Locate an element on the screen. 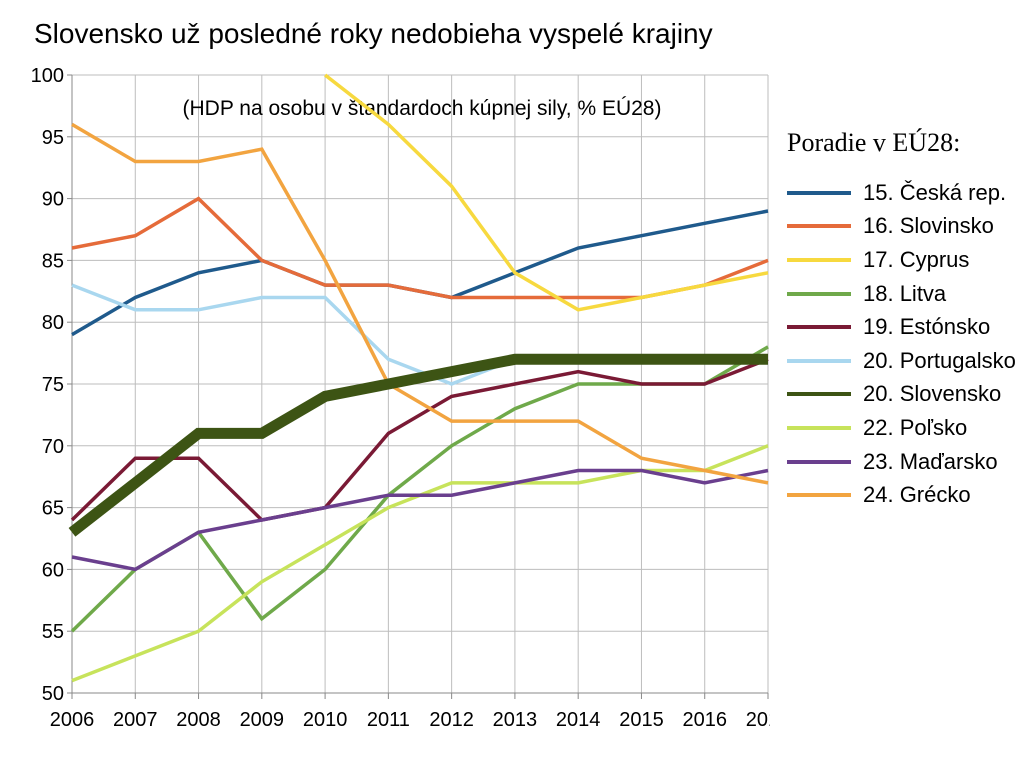  legend-label: 15. Česká rep. is located at coordinates (935, 192).